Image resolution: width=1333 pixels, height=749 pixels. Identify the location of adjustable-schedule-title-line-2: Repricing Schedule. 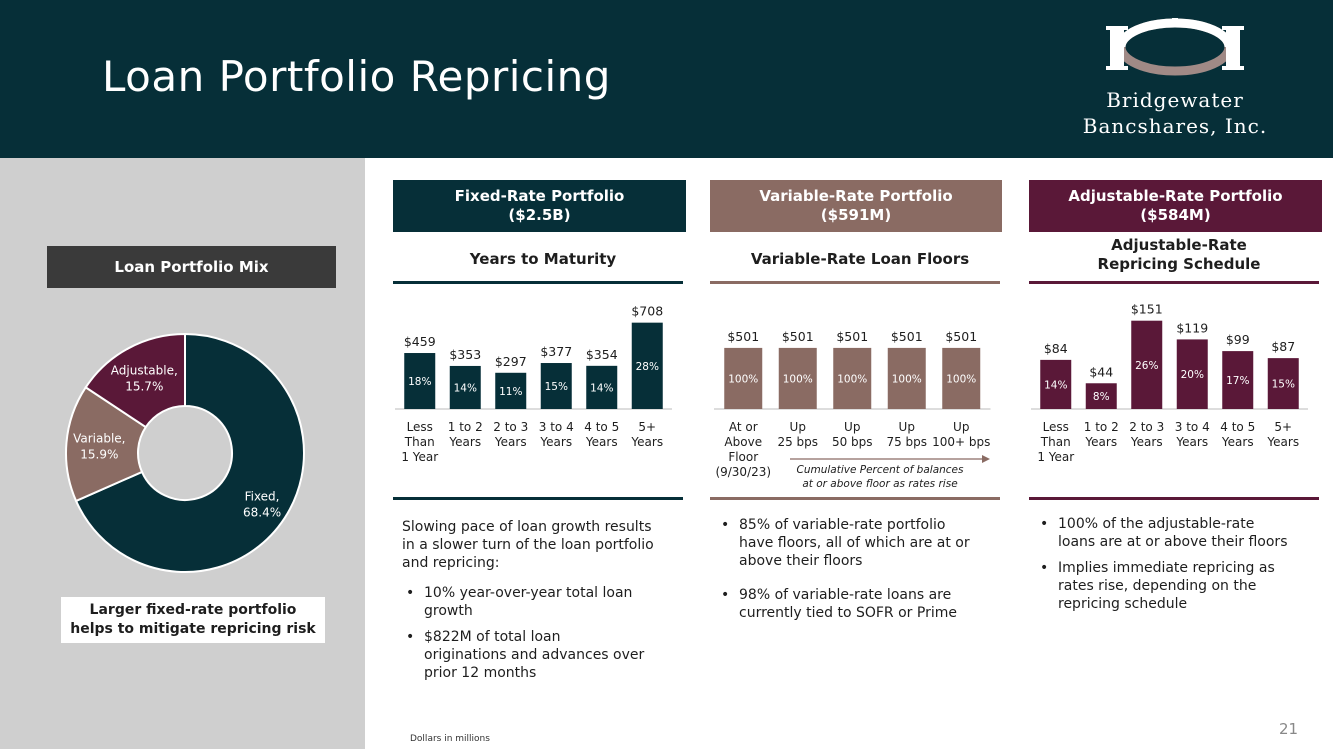
(1179, 264).